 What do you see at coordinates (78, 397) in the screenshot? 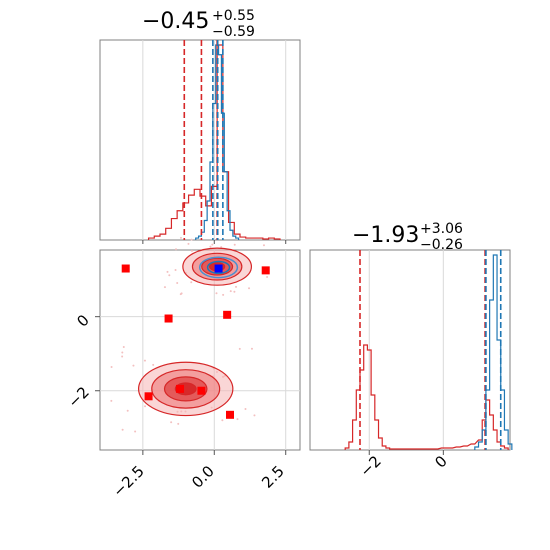
I see `ytick-label-neg2: −2` at bounding box center [78, 397].